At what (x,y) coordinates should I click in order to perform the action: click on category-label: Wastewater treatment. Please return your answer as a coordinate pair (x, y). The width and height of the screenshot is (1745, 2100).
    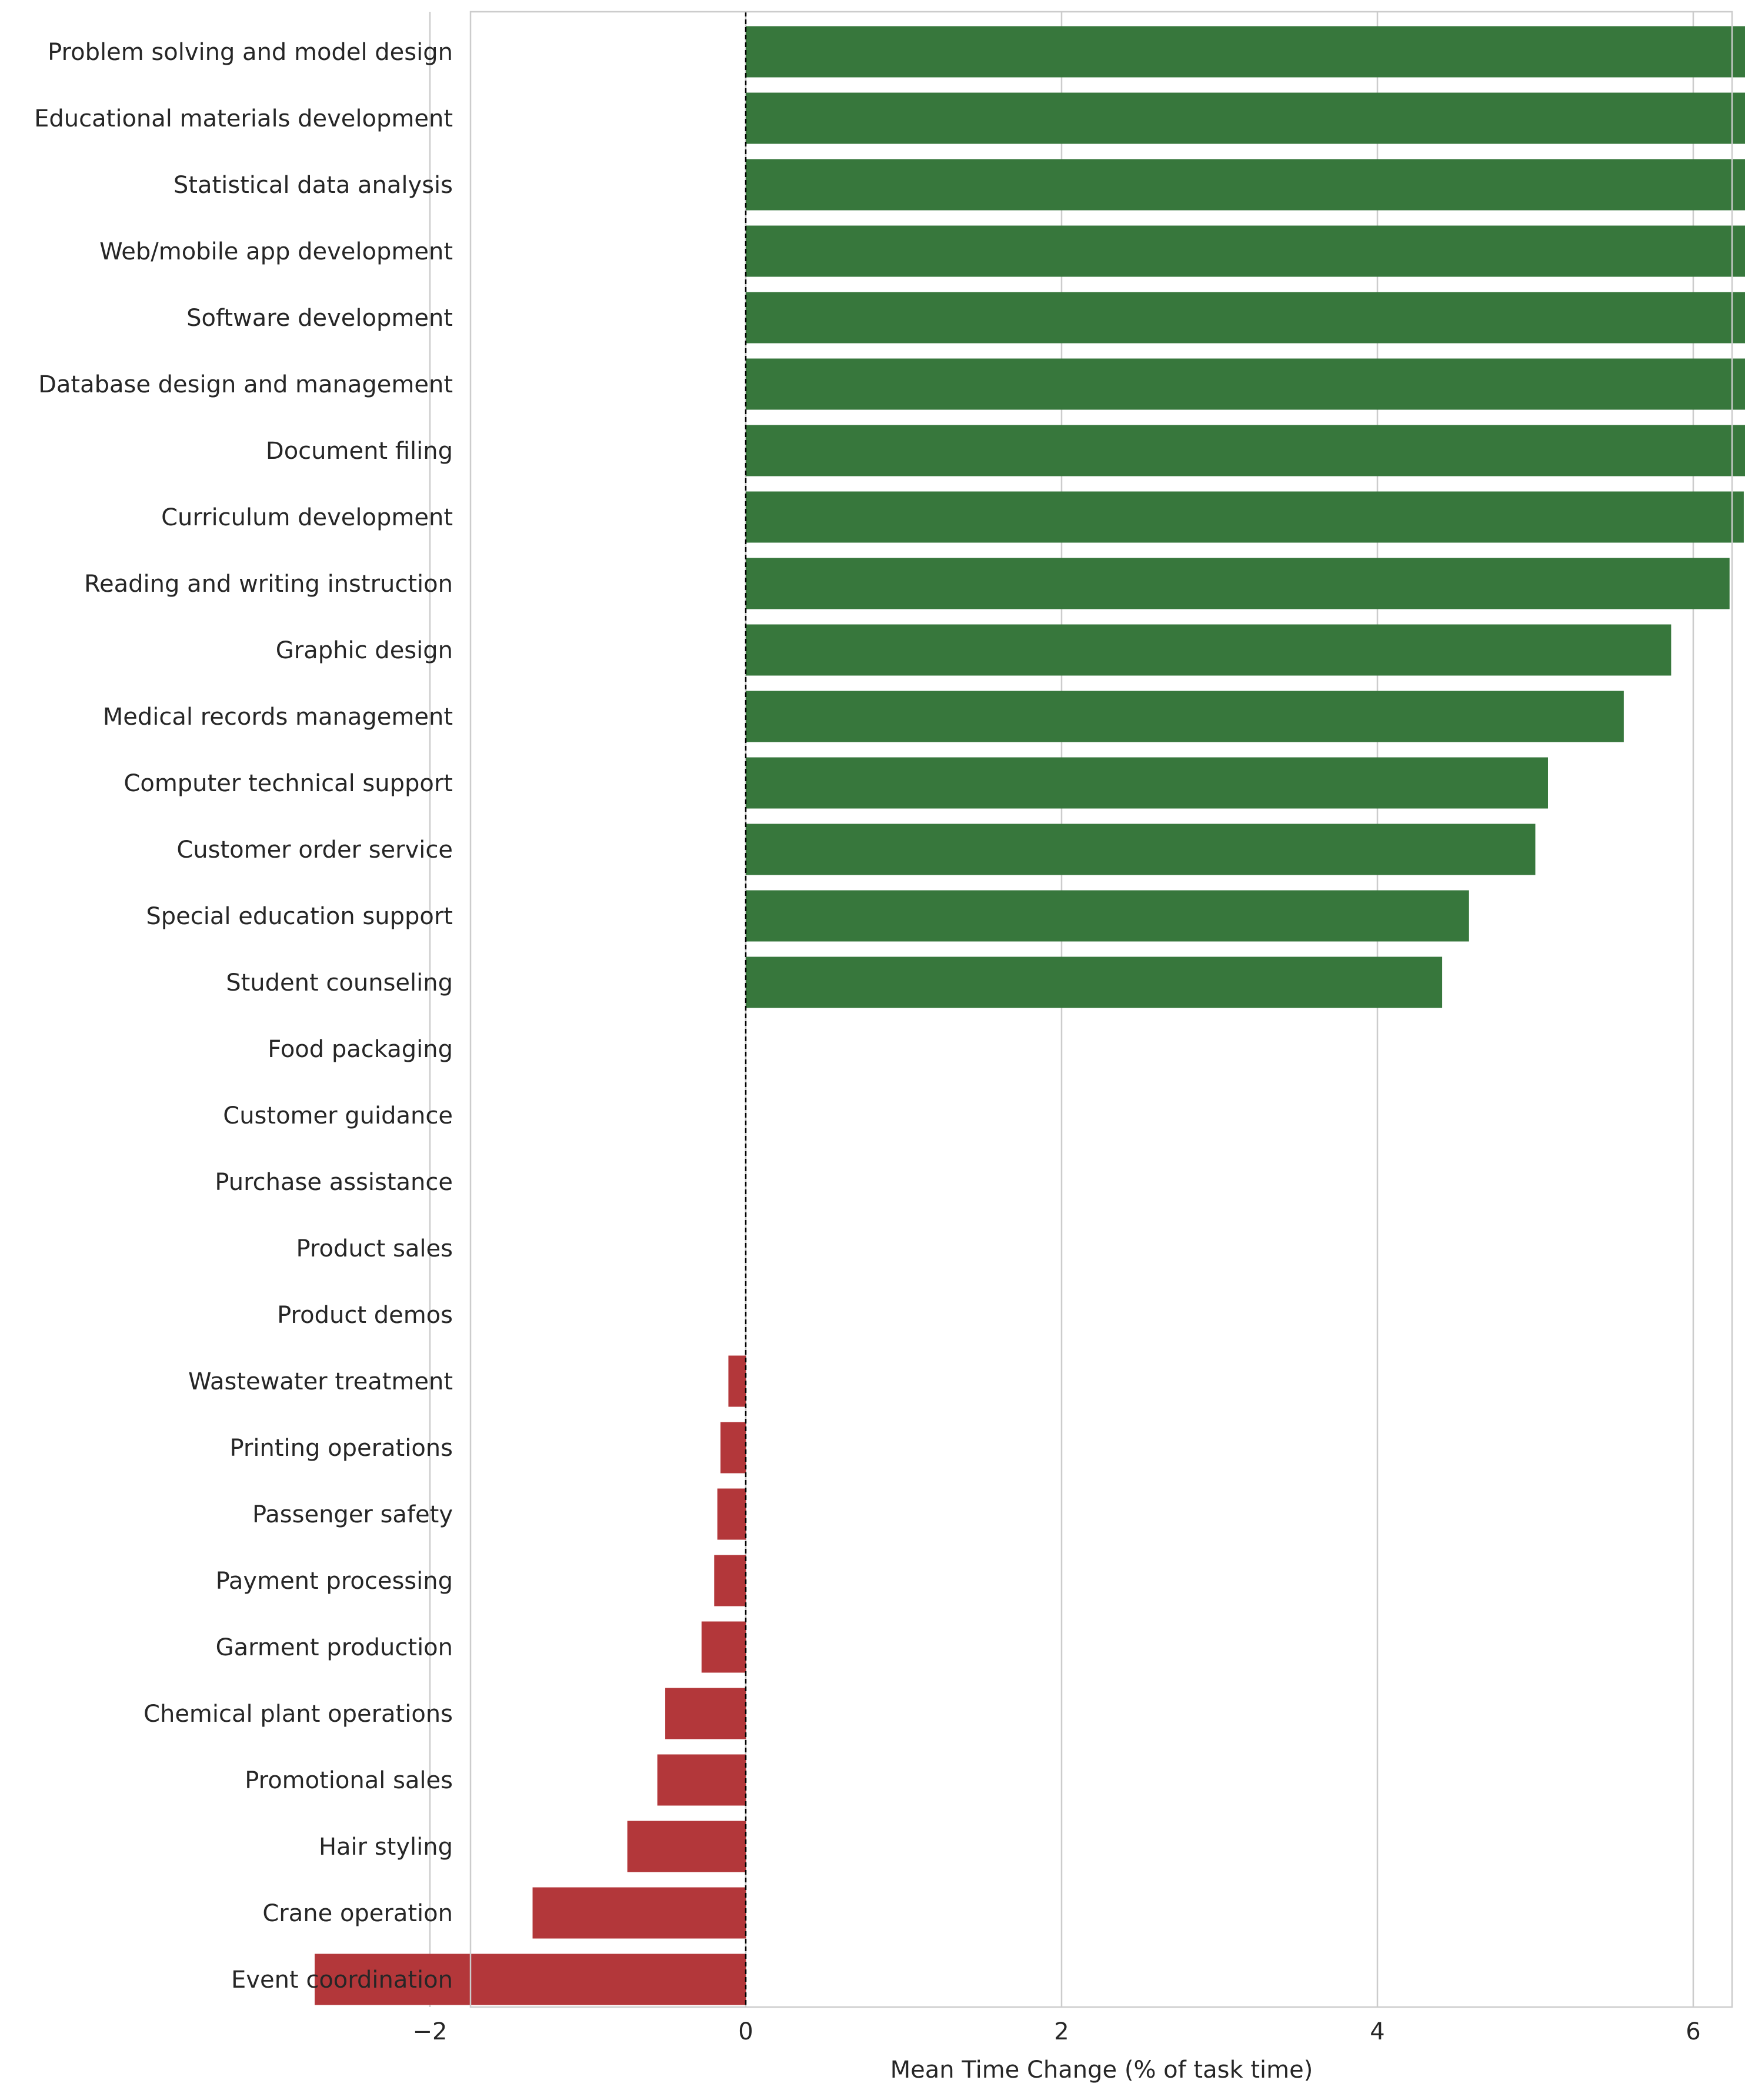
    Looking at the image, I should click on (320, 1381).